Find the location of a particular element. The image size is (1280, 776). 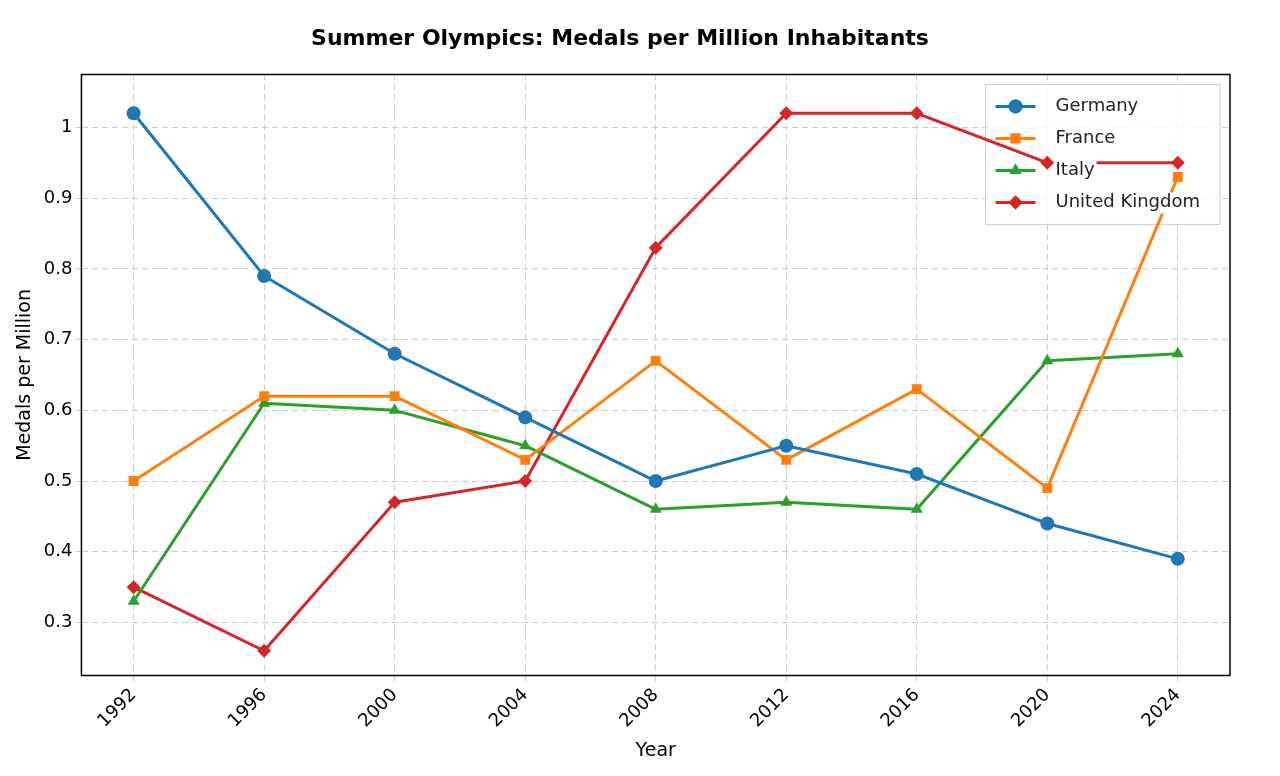

y-tick-label: 0.5 is located at coordinates (58, 479).